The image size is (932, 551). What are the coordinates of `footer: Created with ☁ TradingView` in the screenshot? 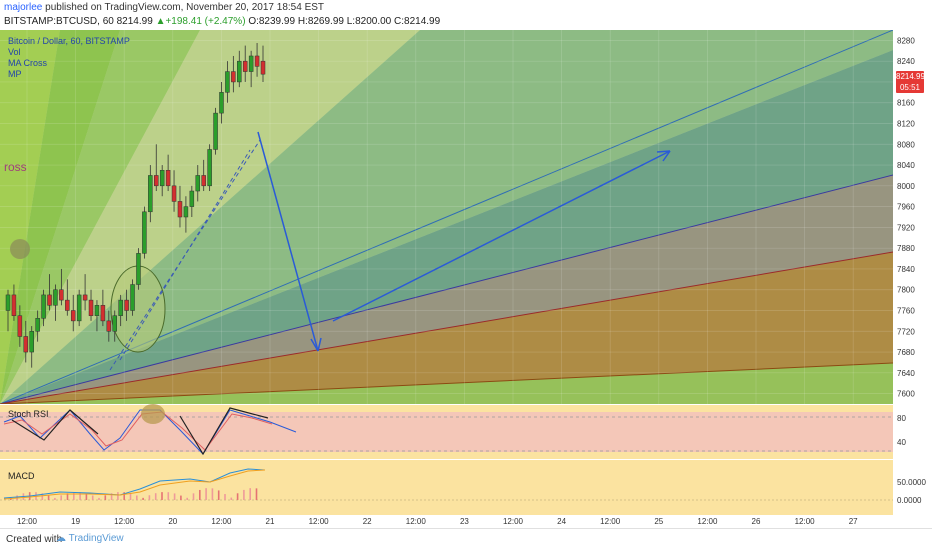 It's located at (466, 539).